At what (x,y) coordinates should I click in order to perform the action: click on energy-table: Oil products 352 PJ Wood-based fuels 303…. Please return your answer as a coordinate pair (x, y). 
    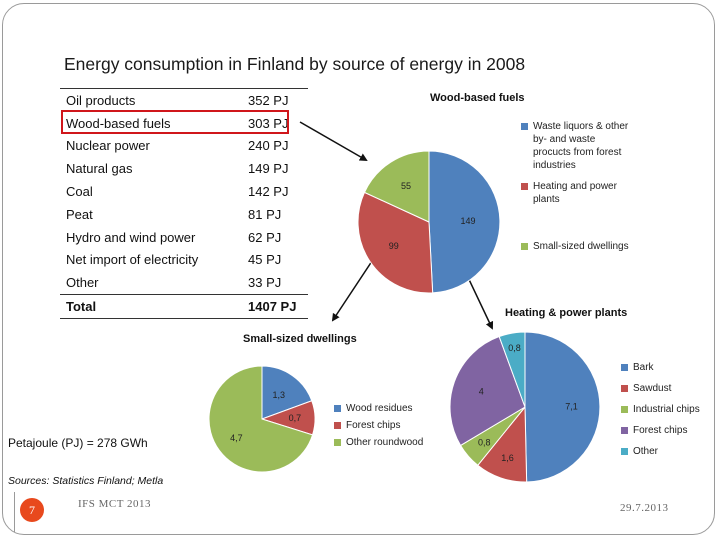
    Looking at the image, I should click on (184, 203).